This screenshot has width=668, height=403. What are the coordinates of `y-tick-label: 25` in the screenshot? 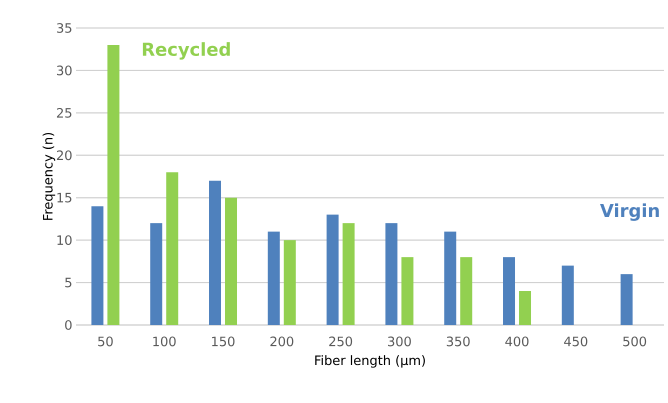 It's located at (64, 113).